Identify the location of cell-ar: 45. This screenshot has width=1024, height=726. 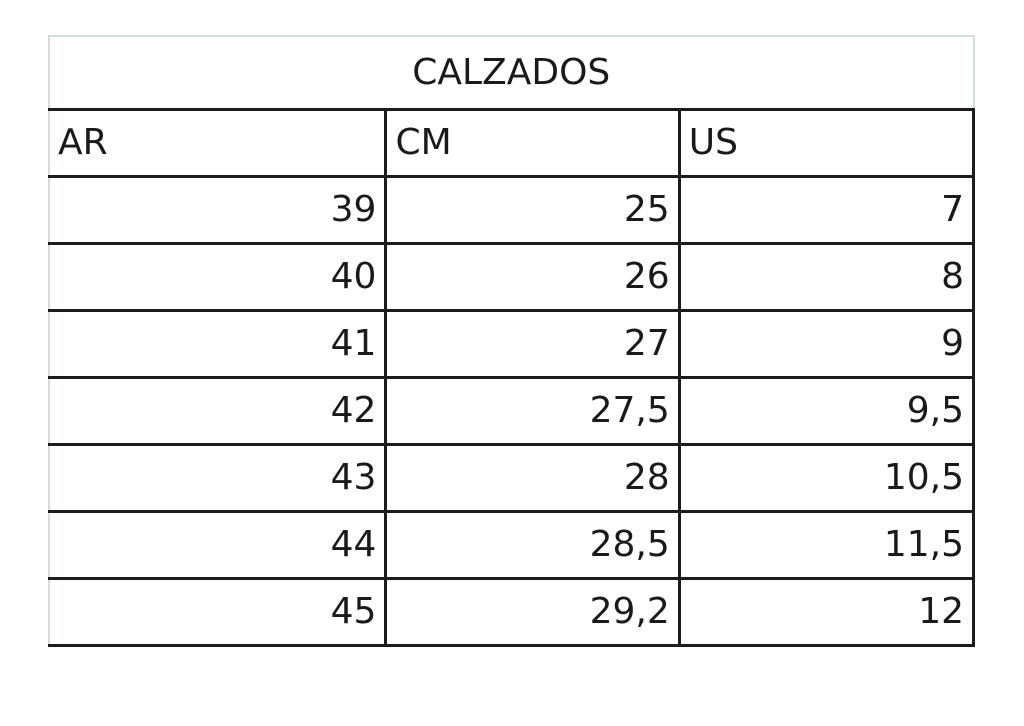
(218, 611).